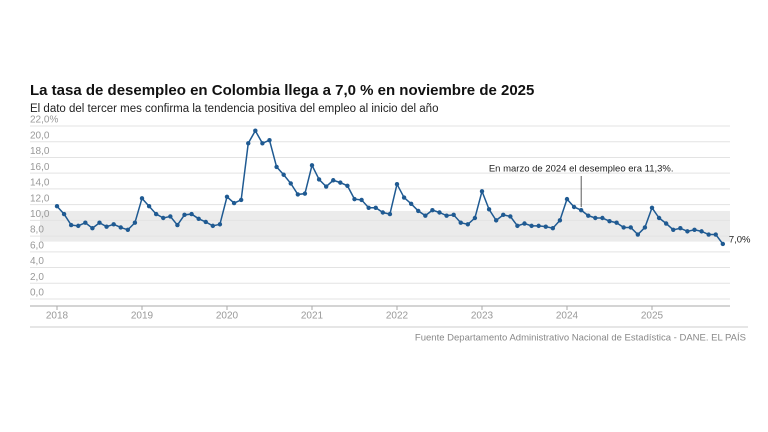  Describe the element at coordinates (142, 316) in the screenshot. I see `x-tick-label: 2019` at that location.